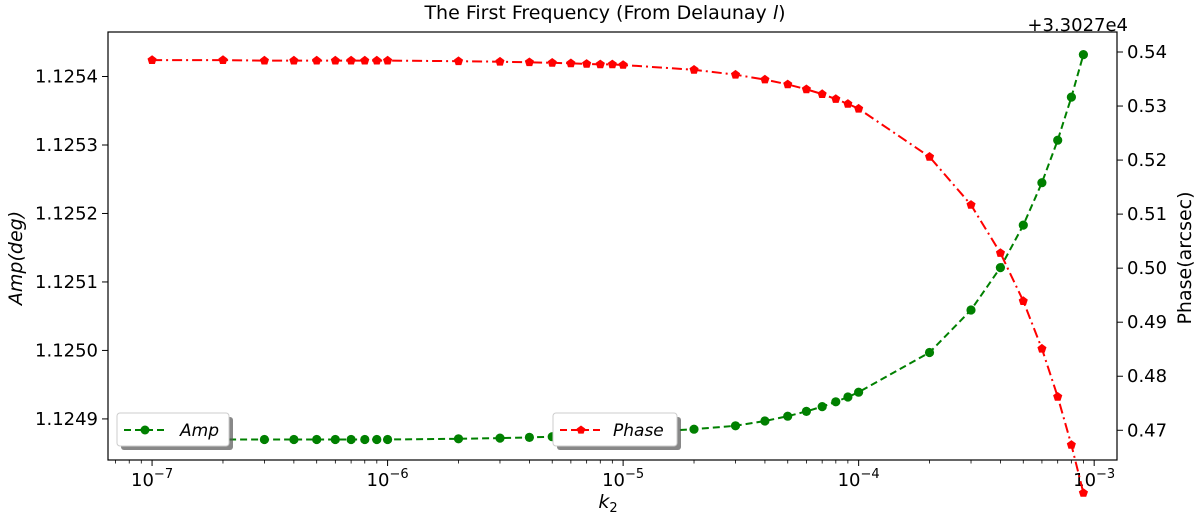 The width and height of the screenshot is (1200, 515). What do you see at coordinates (16, 259) in the screenshot?
I see `y-axis-left-label: Amp(deg)` at bounding box center [16, 259].